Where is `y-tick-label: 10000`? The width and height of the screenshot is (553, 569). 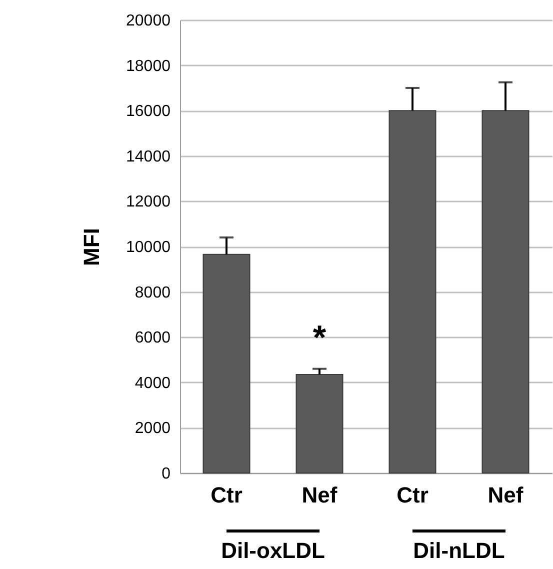
y-tick-label: 10000 is located at coordinates (148, 247).